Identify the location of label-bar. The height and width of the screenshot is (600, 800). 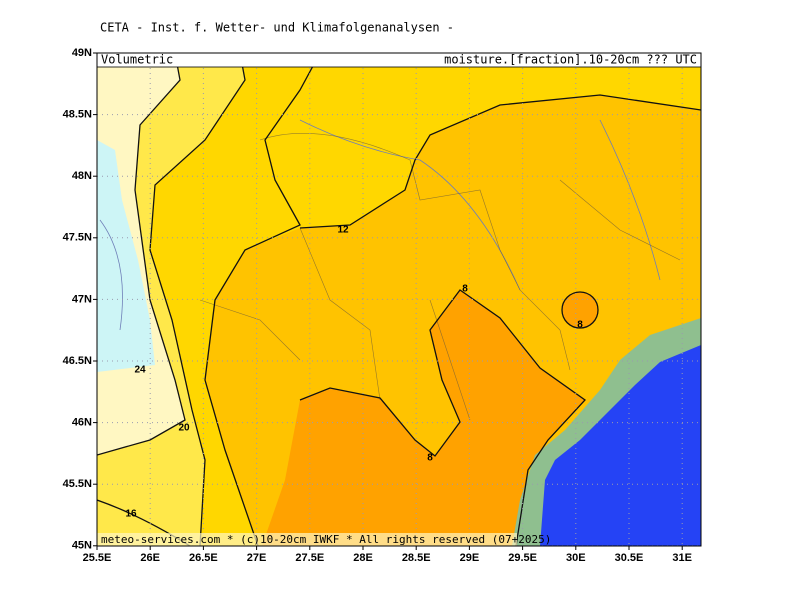
(399, 60).